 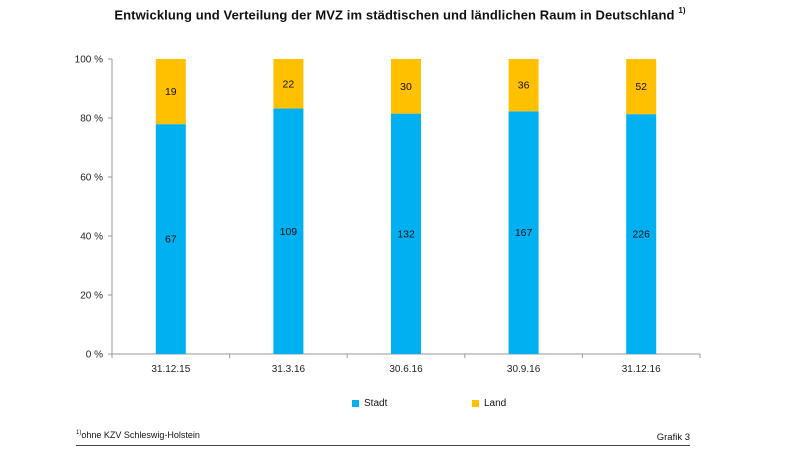 I want to click on y-tick-label: 80 %, so click(x=91, y=119).